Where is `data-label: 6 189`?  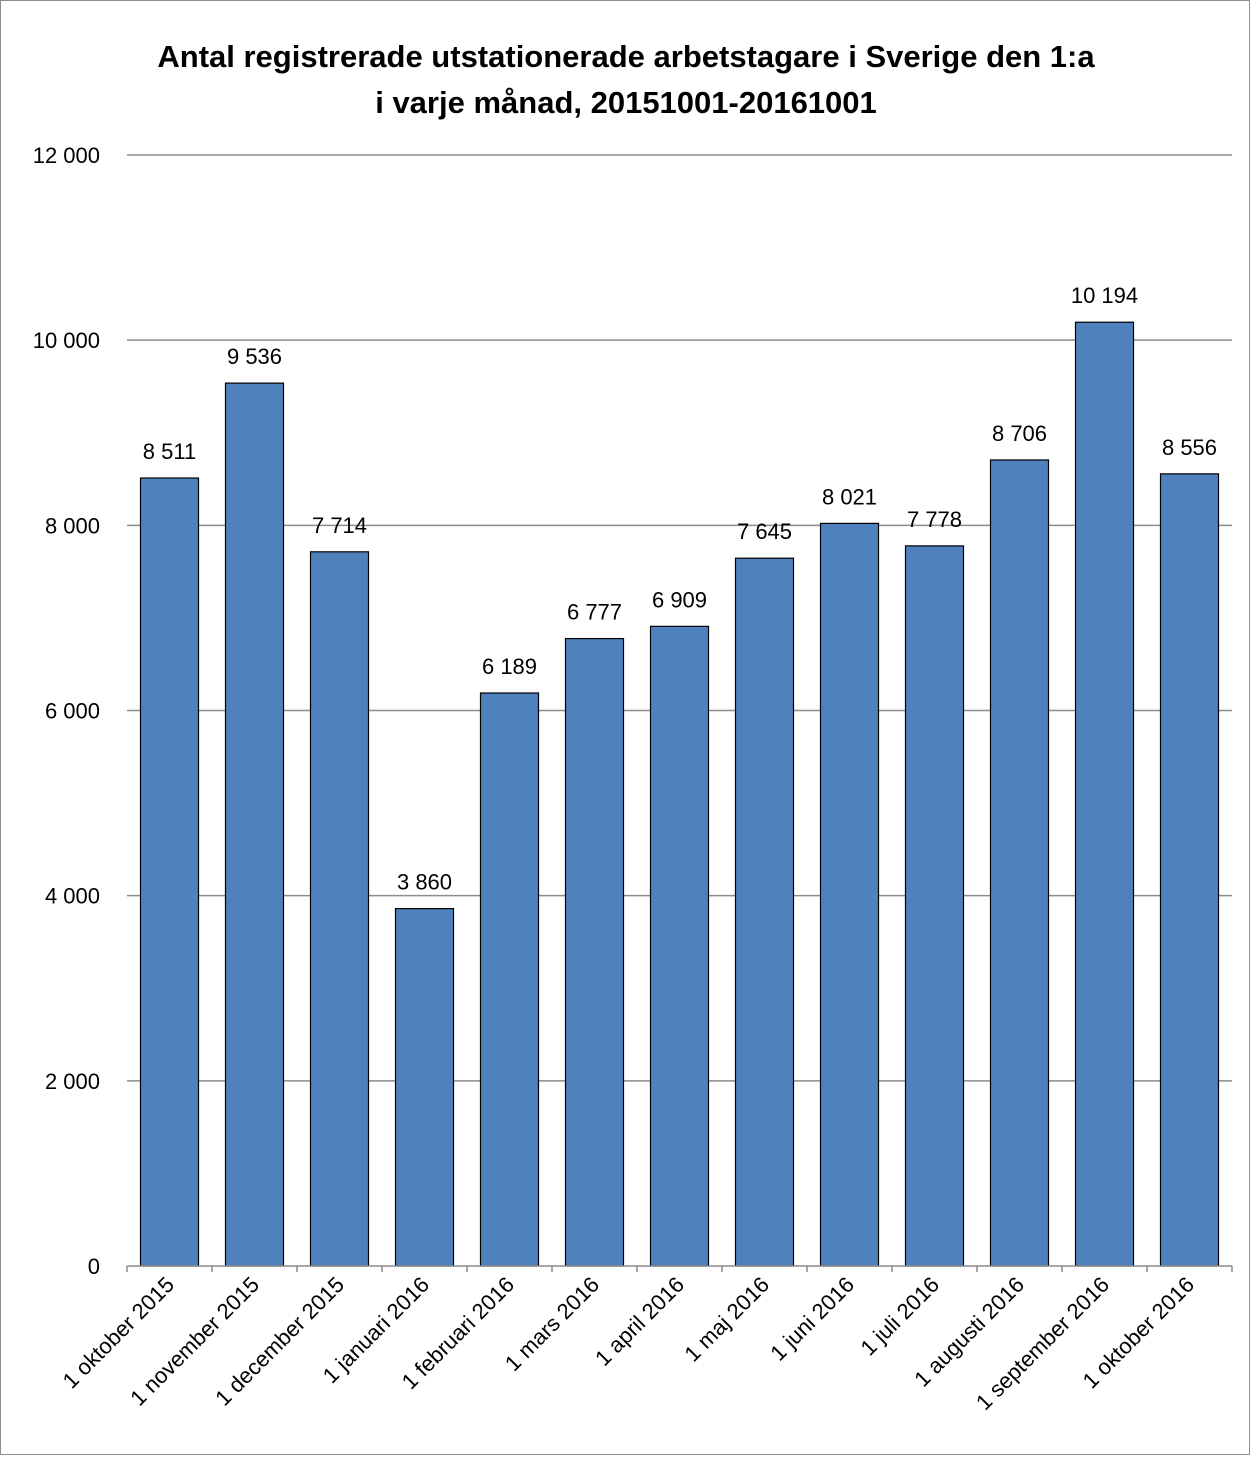
data-label: 6 189 is located at coordinates (509, 666).